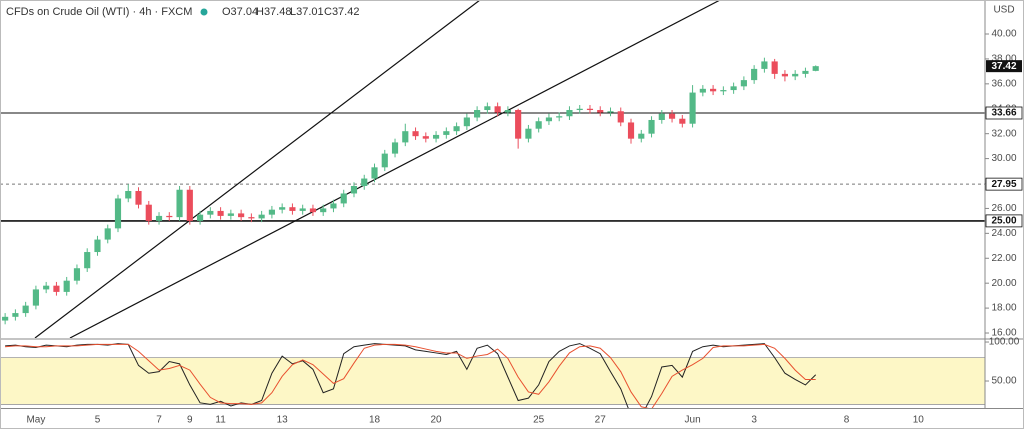 This screenshot has height=429, width=1024. Describe the element at coordinates (1003, 283) in the screenshot. I see `y-tick-label: 20.00` at that location.